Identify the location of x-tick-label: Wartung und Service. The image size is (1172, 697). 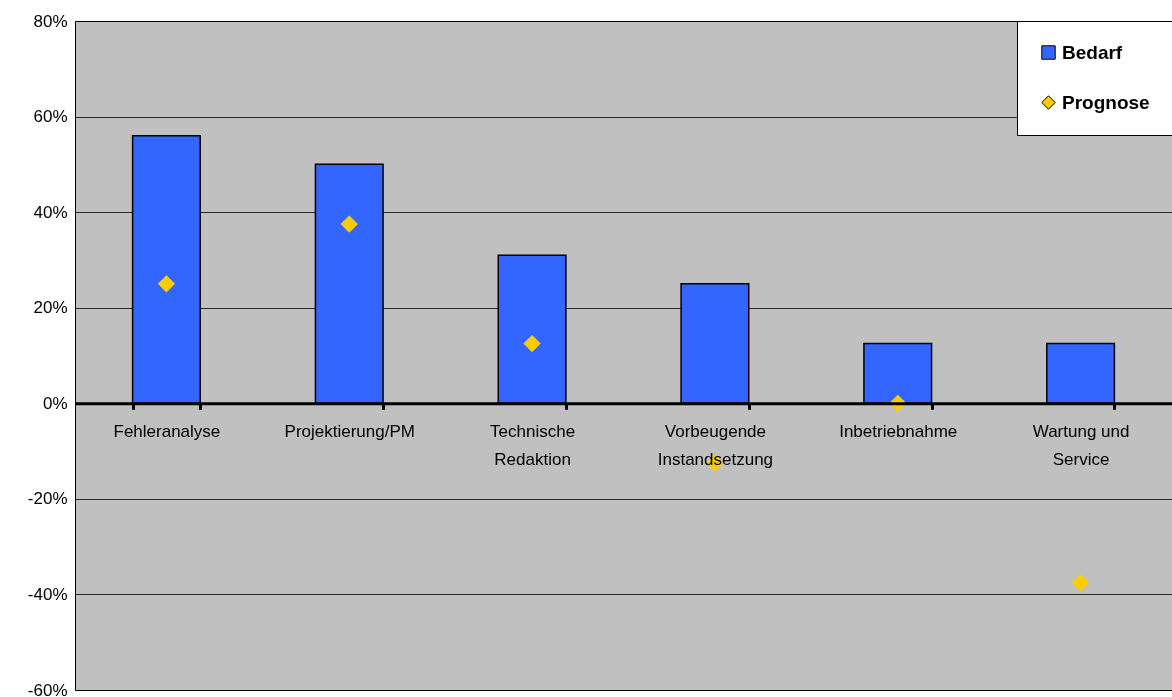
(1081, 445).